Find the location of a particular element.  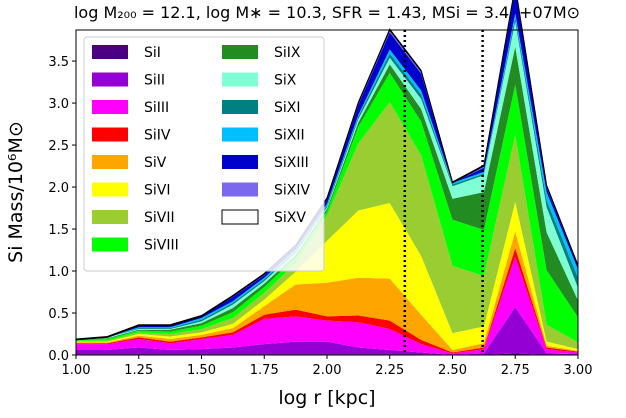

legend-label: SiIX is located at coordinates (287, 53).